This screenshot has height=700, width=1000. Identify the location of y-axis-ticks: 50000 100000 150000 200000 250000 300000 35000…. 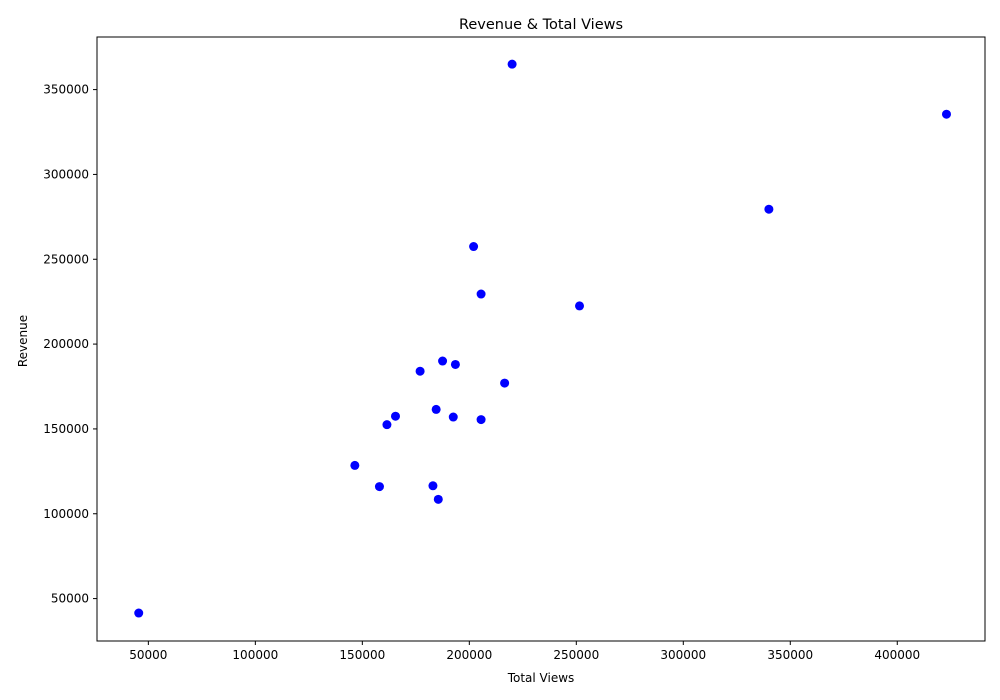
(70, 344).